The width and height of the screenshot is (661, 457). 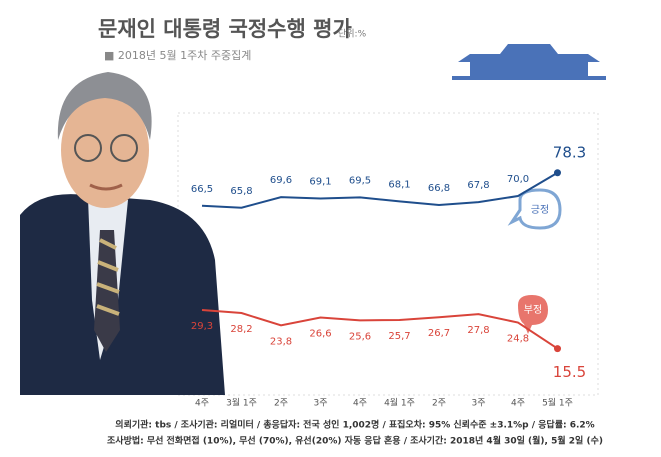 I want to click on x-tick-label: 5월 1주, so click(x=557, y=403).